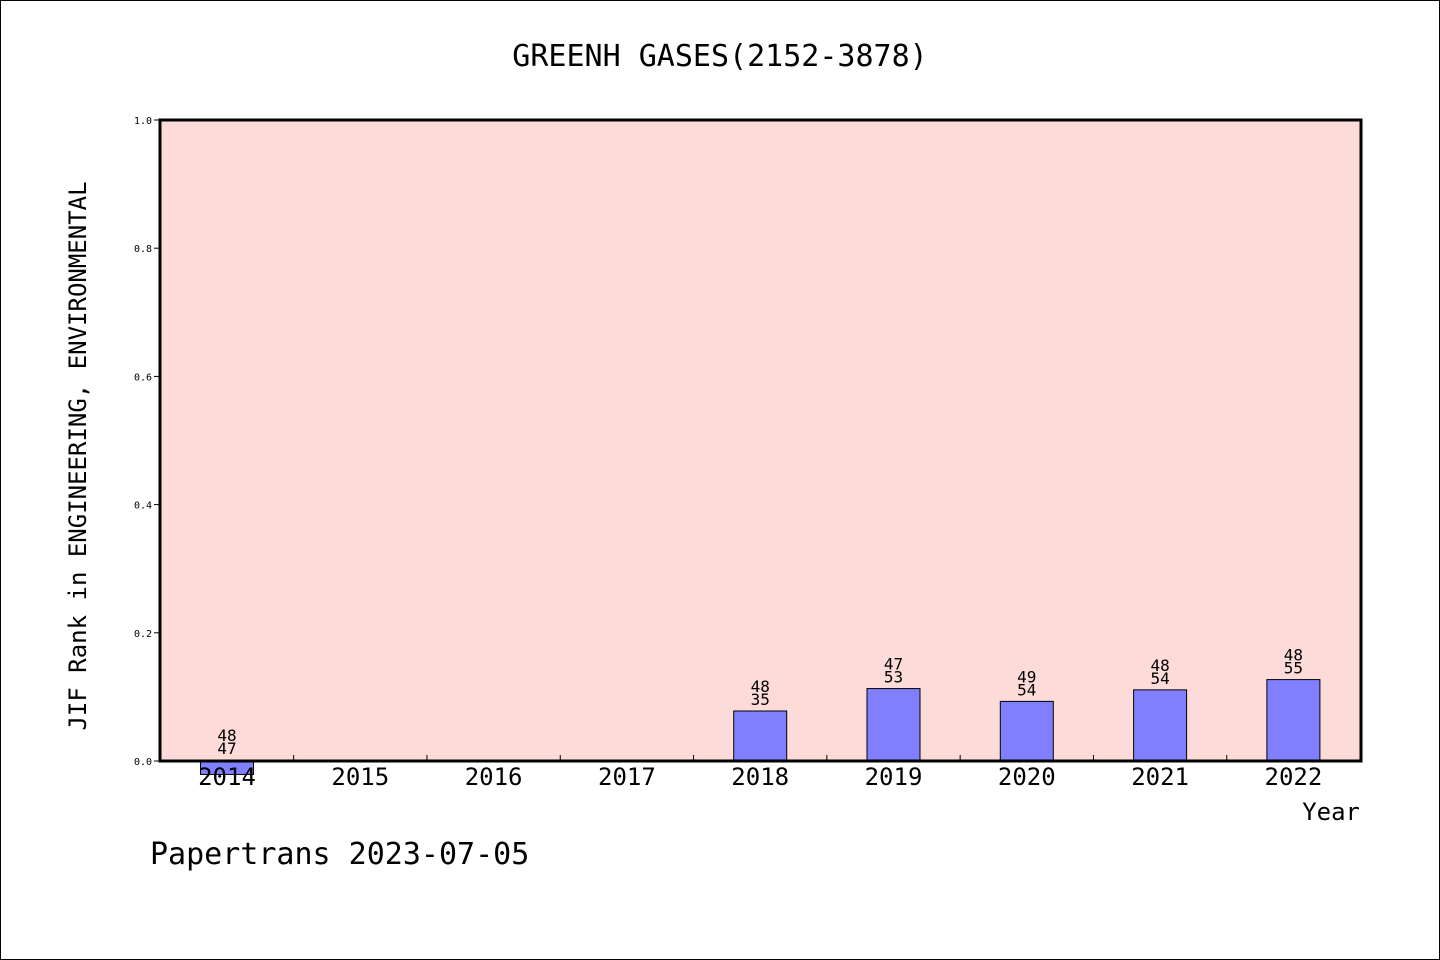 The width and height of the screenshot is (1440, 960). Describe the element at coordinates (143, 377) in the screenshot. I see `y-tick-label: 0.6` at that location.